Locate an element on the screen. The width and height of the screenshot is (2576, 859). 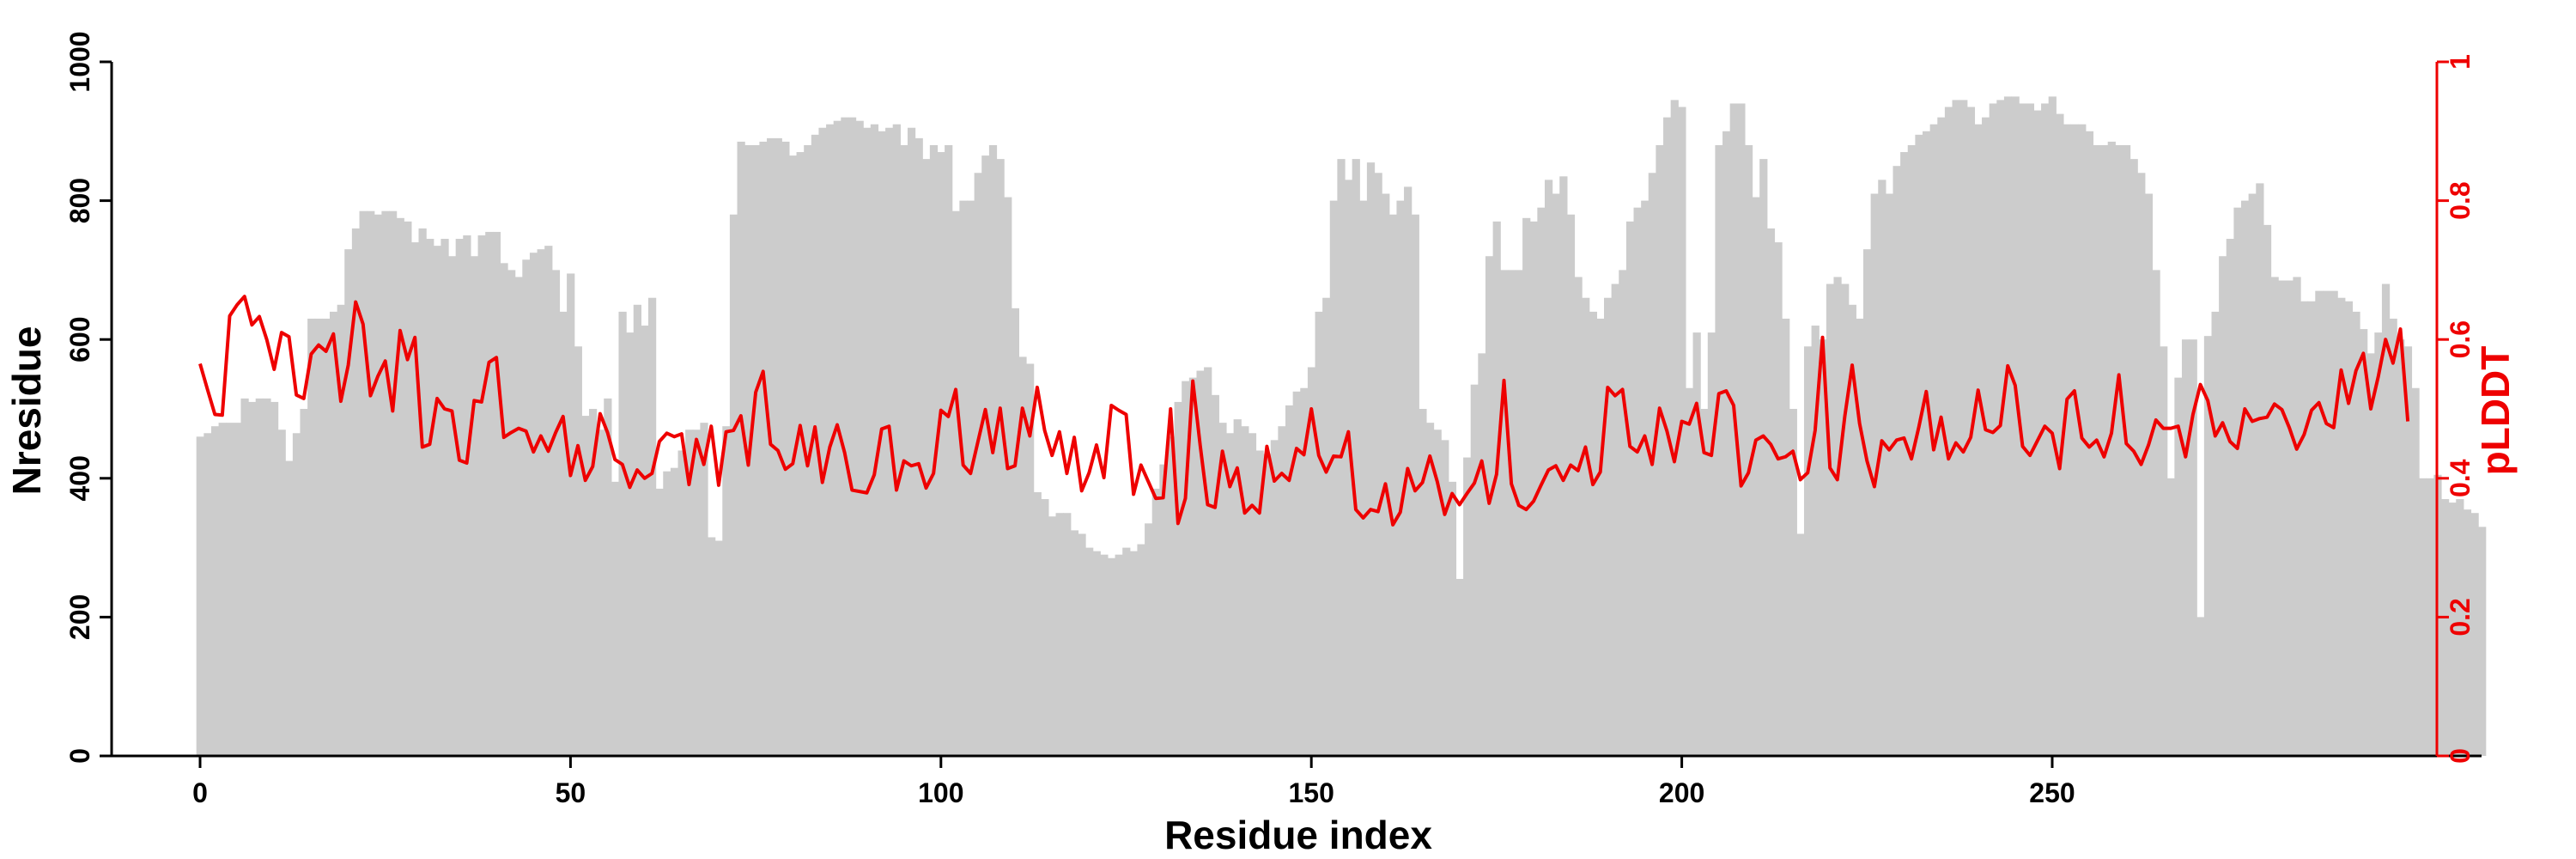
y-tick-label: 600 is located at coordinates (79, 339).